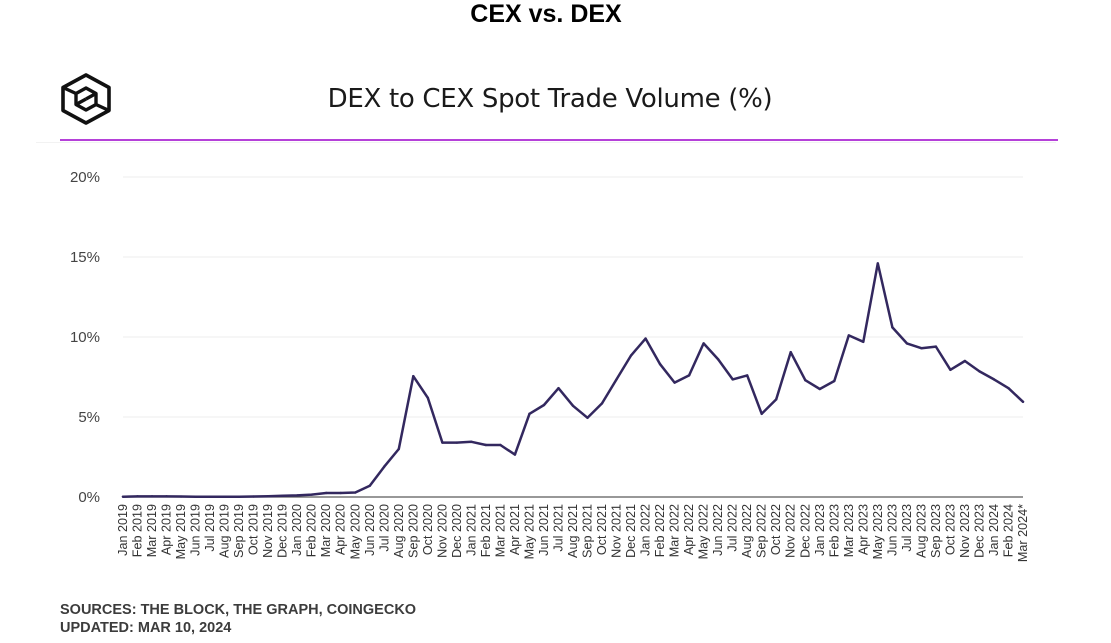 The height and width of the screenshot is (643, 1111). Describe the element at coordinates (675, 530) in the screenshot. I see `x-tick-label: Mar 2022` at that location.